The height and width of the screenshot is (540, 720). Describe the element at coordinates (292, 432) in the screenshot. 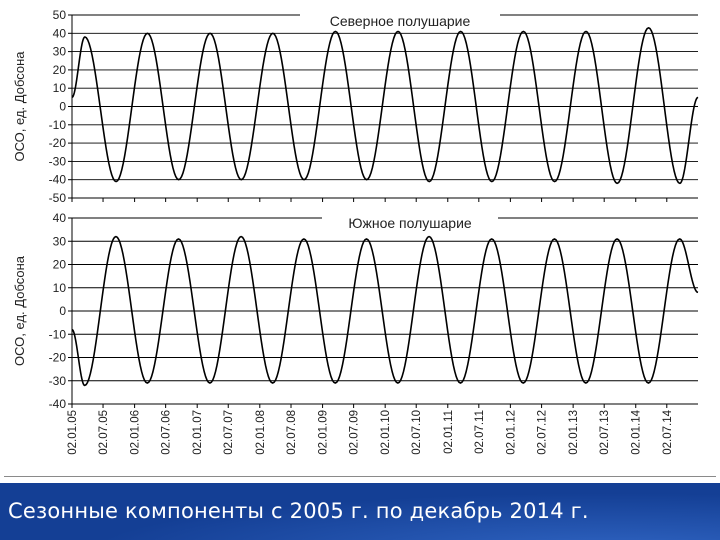

I see `x-tick-label: 02.07.08` at that location.